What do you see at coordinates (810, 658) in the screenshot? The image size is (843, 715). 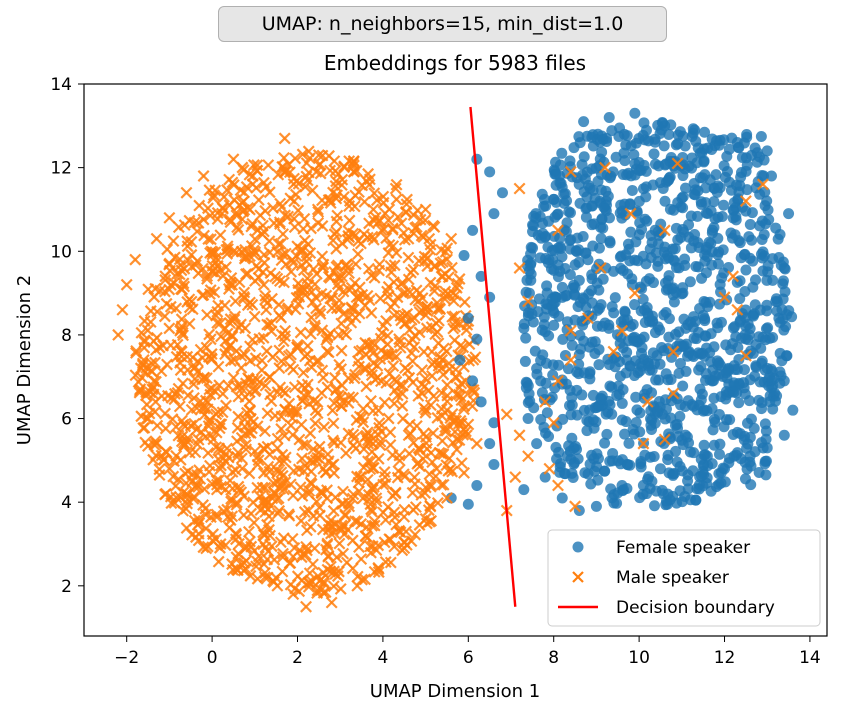 I see `x-tick-label: 14` at bounding box center [810, 658].